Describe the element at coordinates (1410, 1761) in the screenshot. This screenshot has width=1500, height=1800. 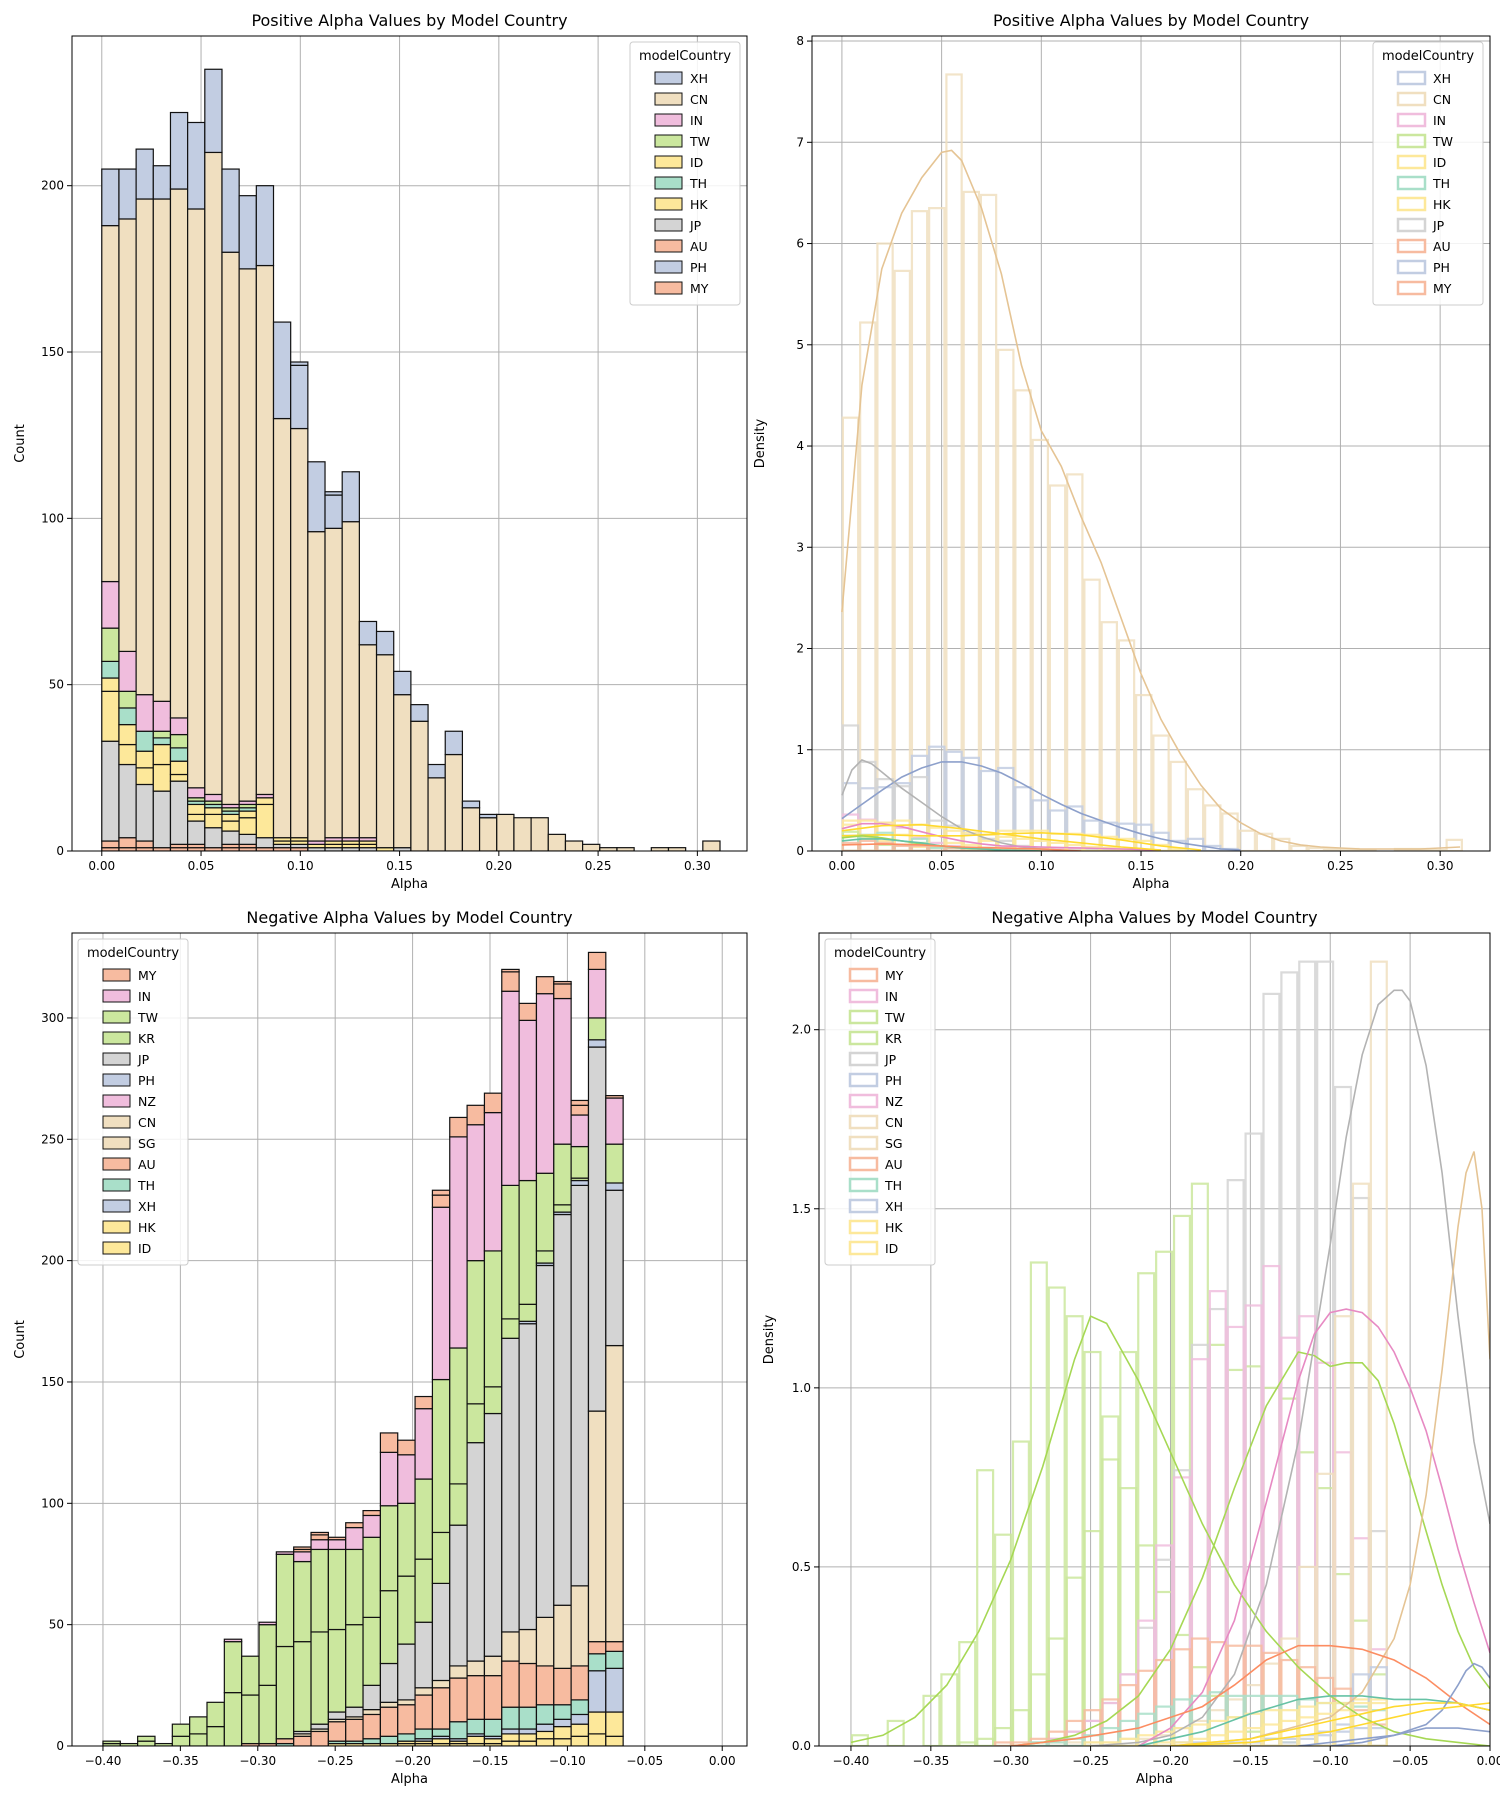
I see `x-tick-label: −0.05` at that location.